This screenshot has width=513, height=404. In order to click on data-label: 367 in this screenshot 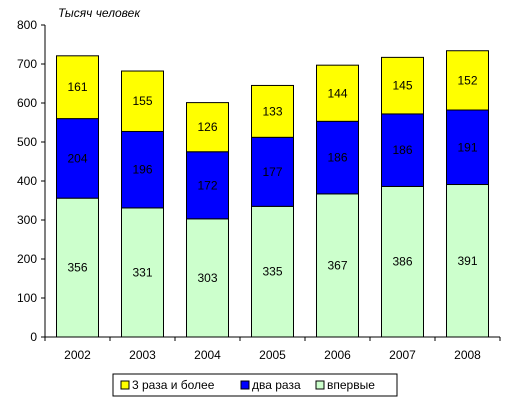, I will do `click(337, 265)`.